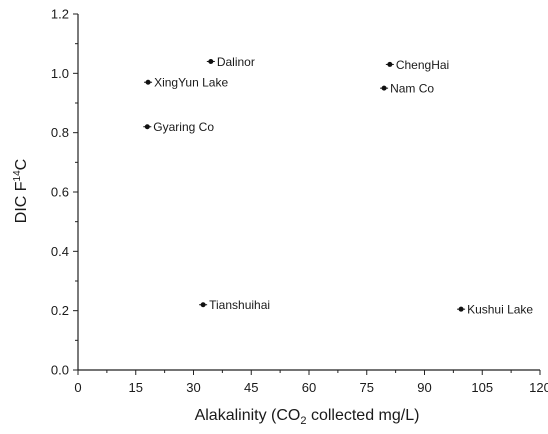  I want to click on point-label: Gyaring Co, so click(183, 127).